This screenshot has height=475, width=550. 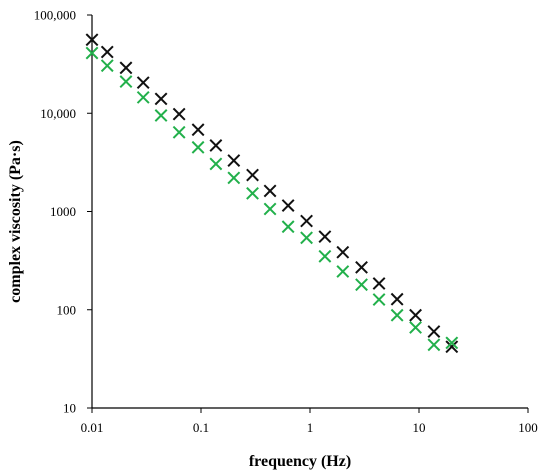 What do you see at coordinates (300, 461) in the screenshot?
I see `x-axis-title: frequency (Hz)` at bounding box center [300, 461].